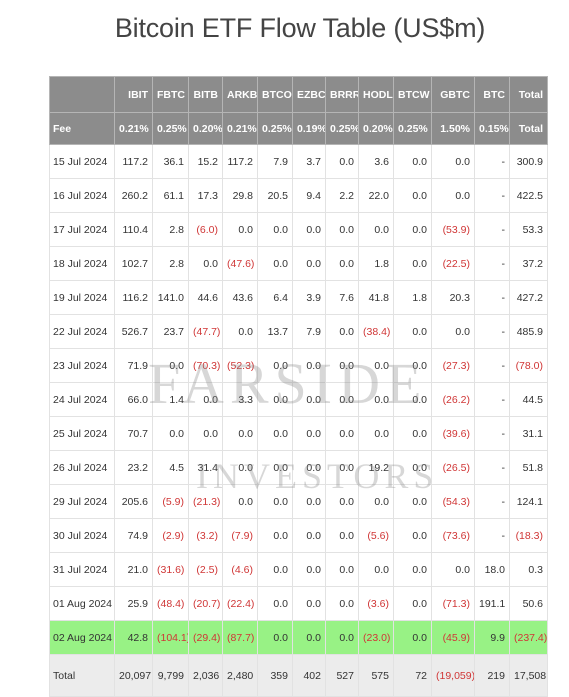 The height and width of the screenshot is (697, 569). Describe the element at coordinates (240, 263) in the screenshot. I see `table-cell: (47.6)` at that location.